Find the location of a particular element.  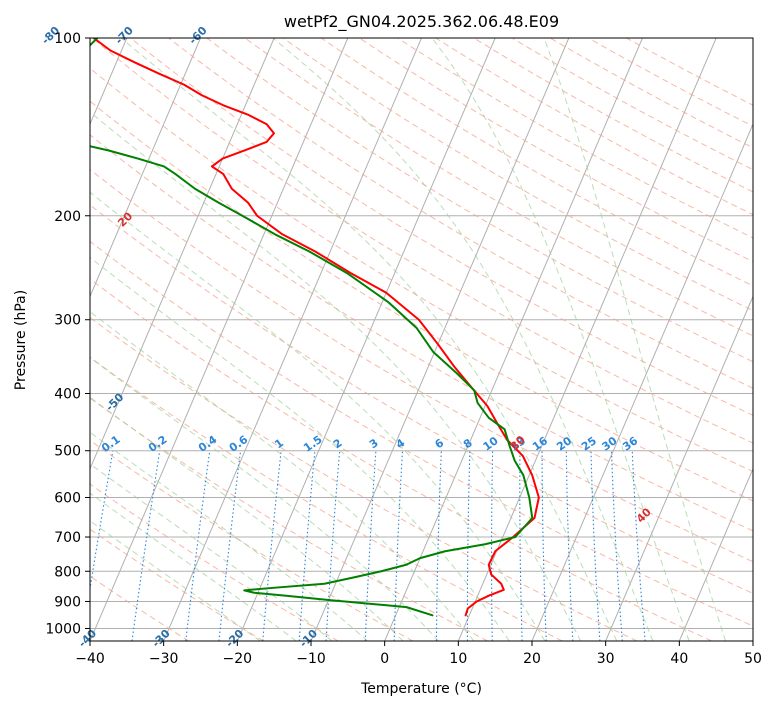

x-tick-label: −20 is located at coordinates (238, 659).